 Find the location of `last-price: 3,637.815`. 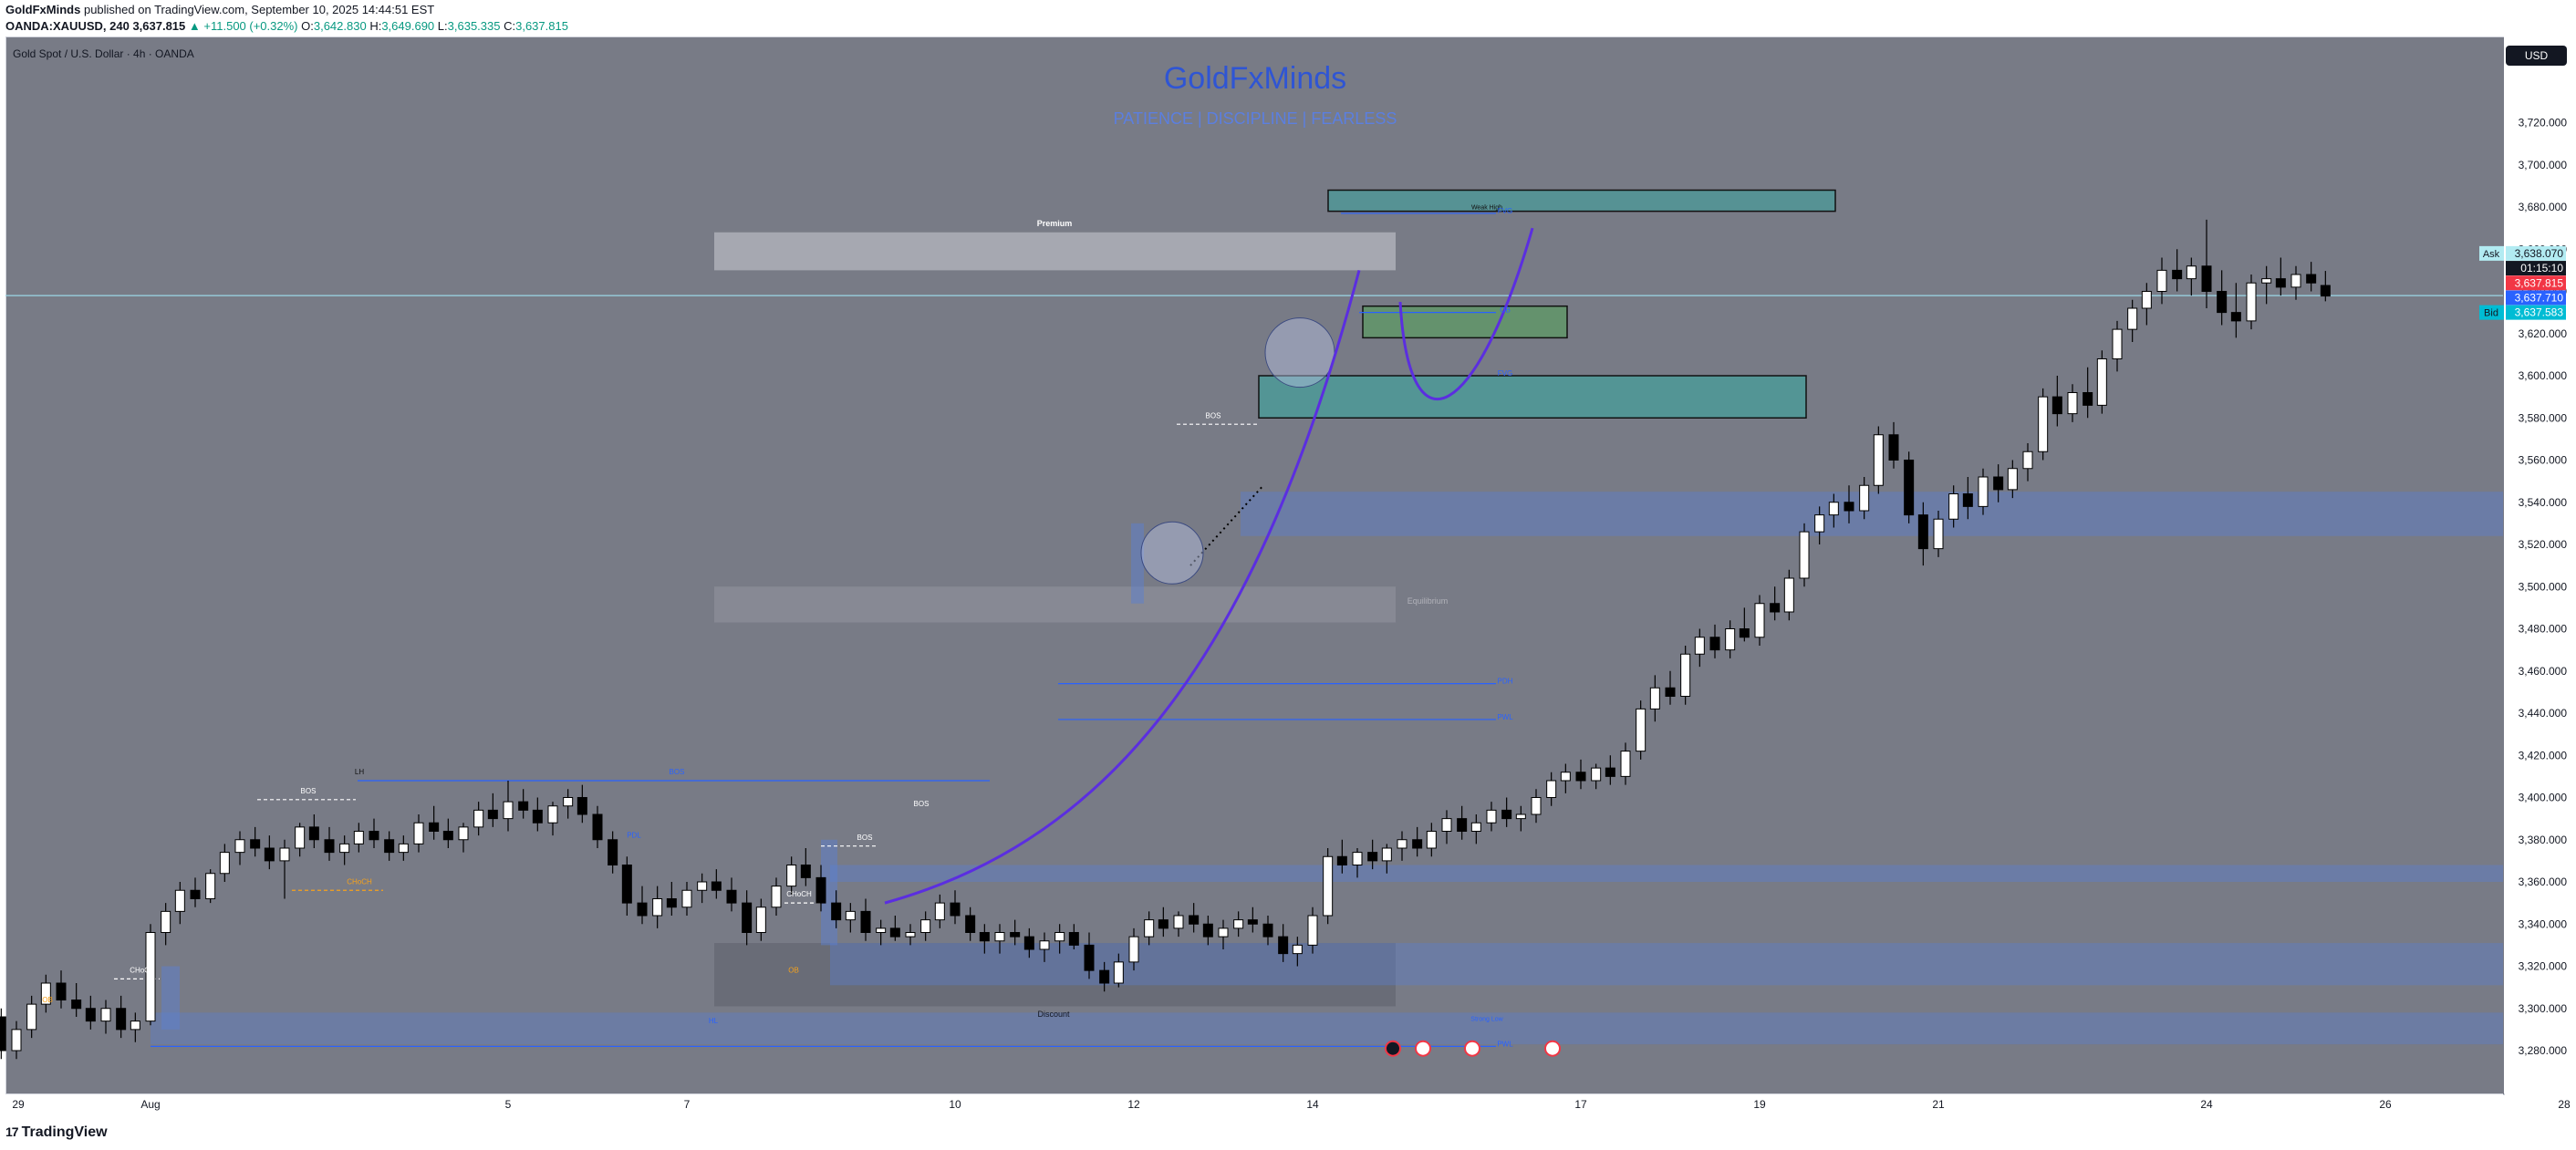

last-price: 3,637.815 is located at coordinates (159, 26).